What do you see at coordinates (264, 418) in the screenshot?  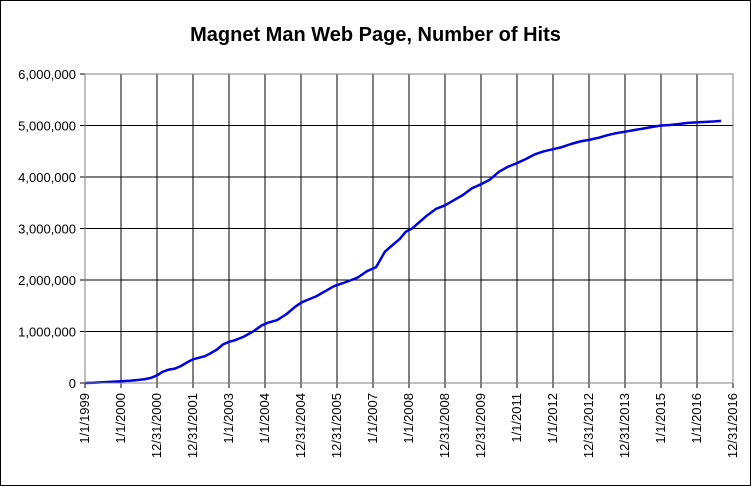 I see `x-tick-label: 1/1/2004` at bounding box center [264, 418].